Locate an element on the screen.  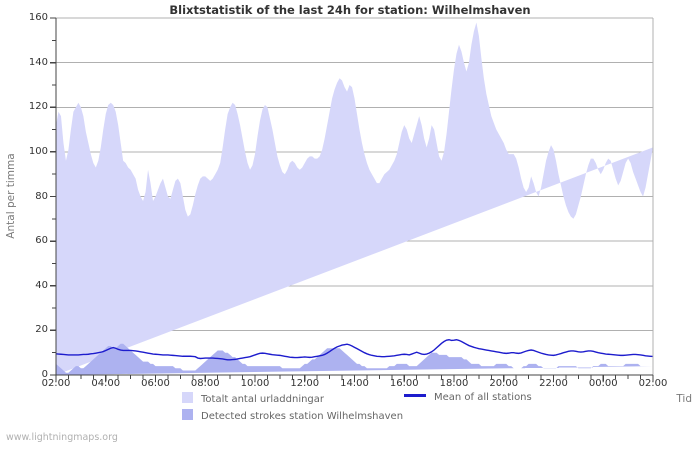
x-tick-label: 12:00 is located at coordinates (305, 383).